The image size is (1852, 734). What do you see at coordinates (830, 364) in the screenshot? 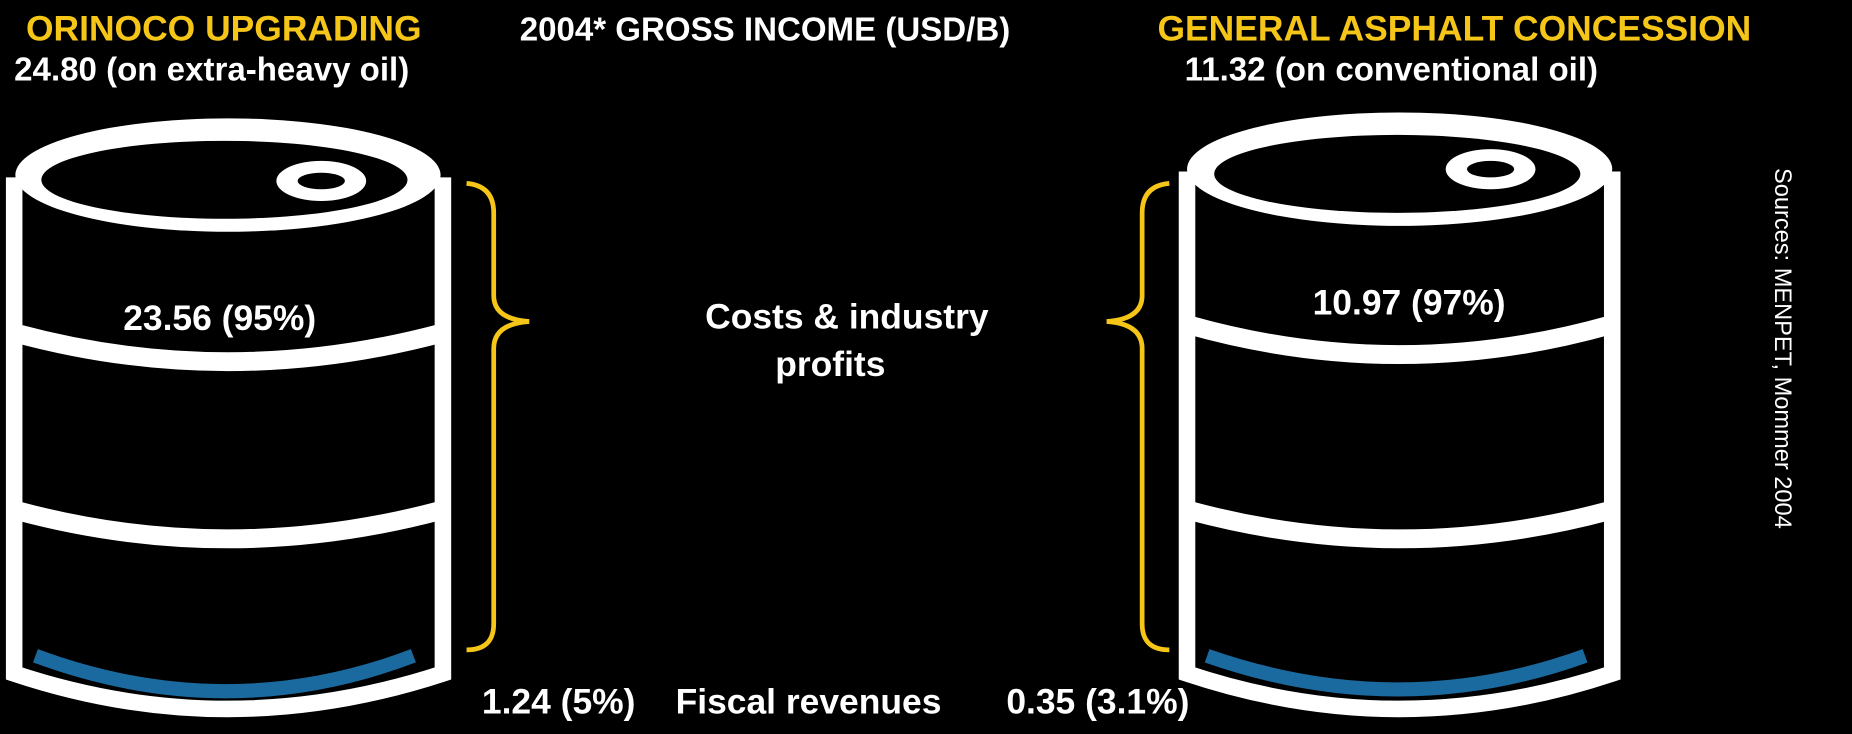
I see `costs-label: profits` at bounding box center [830, 364].